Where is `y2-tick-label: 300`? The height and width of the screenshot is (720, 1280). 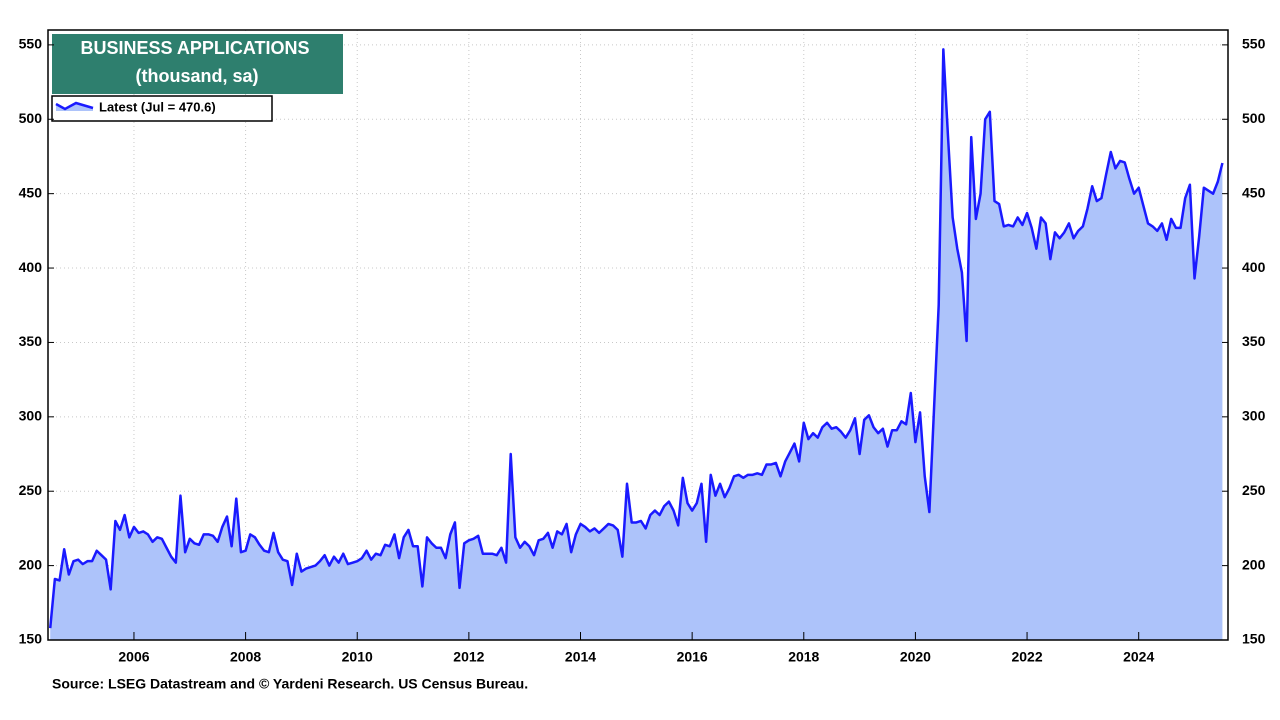 y2-tick-label: 300 is located at coordinates (1254, 416).